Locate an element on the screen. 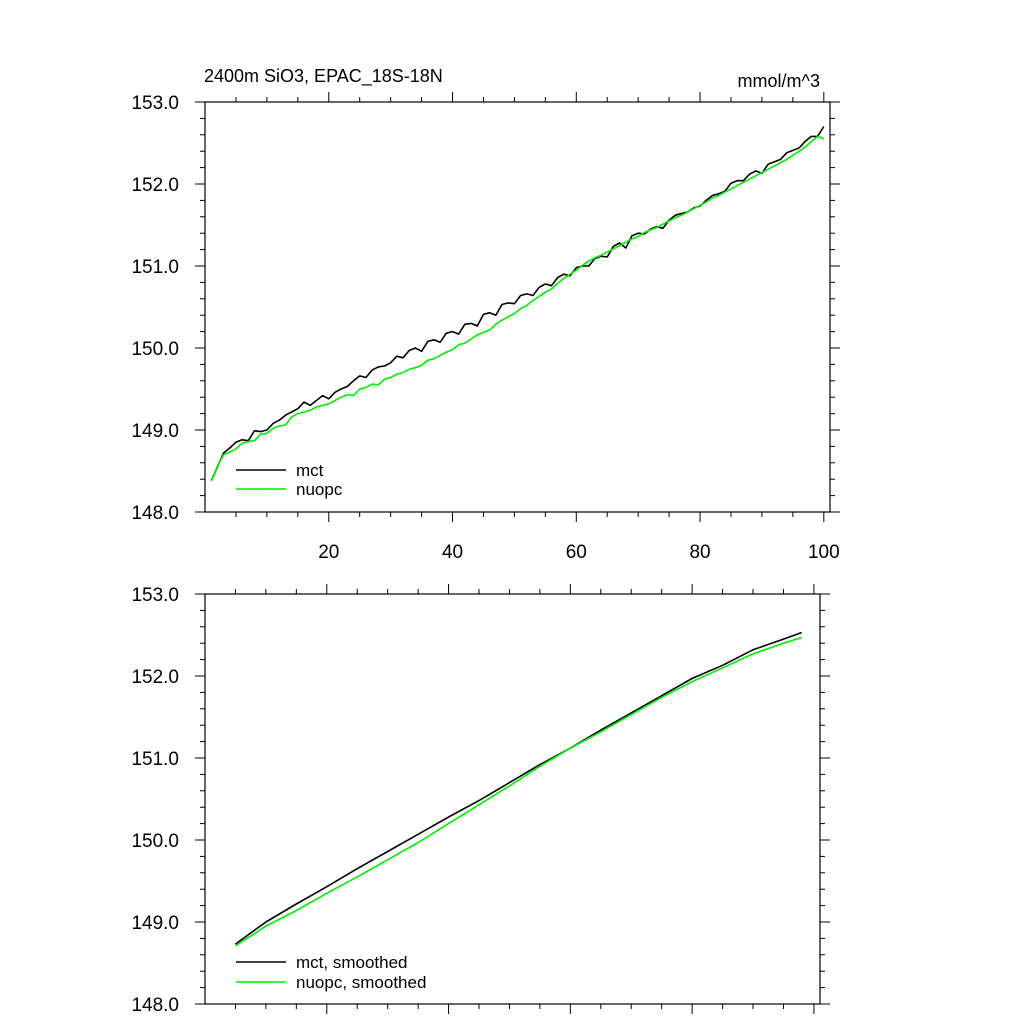 This screenshot has height=1024, width=1024. x-tick-label: 80 is located at coordinates (699, 552).